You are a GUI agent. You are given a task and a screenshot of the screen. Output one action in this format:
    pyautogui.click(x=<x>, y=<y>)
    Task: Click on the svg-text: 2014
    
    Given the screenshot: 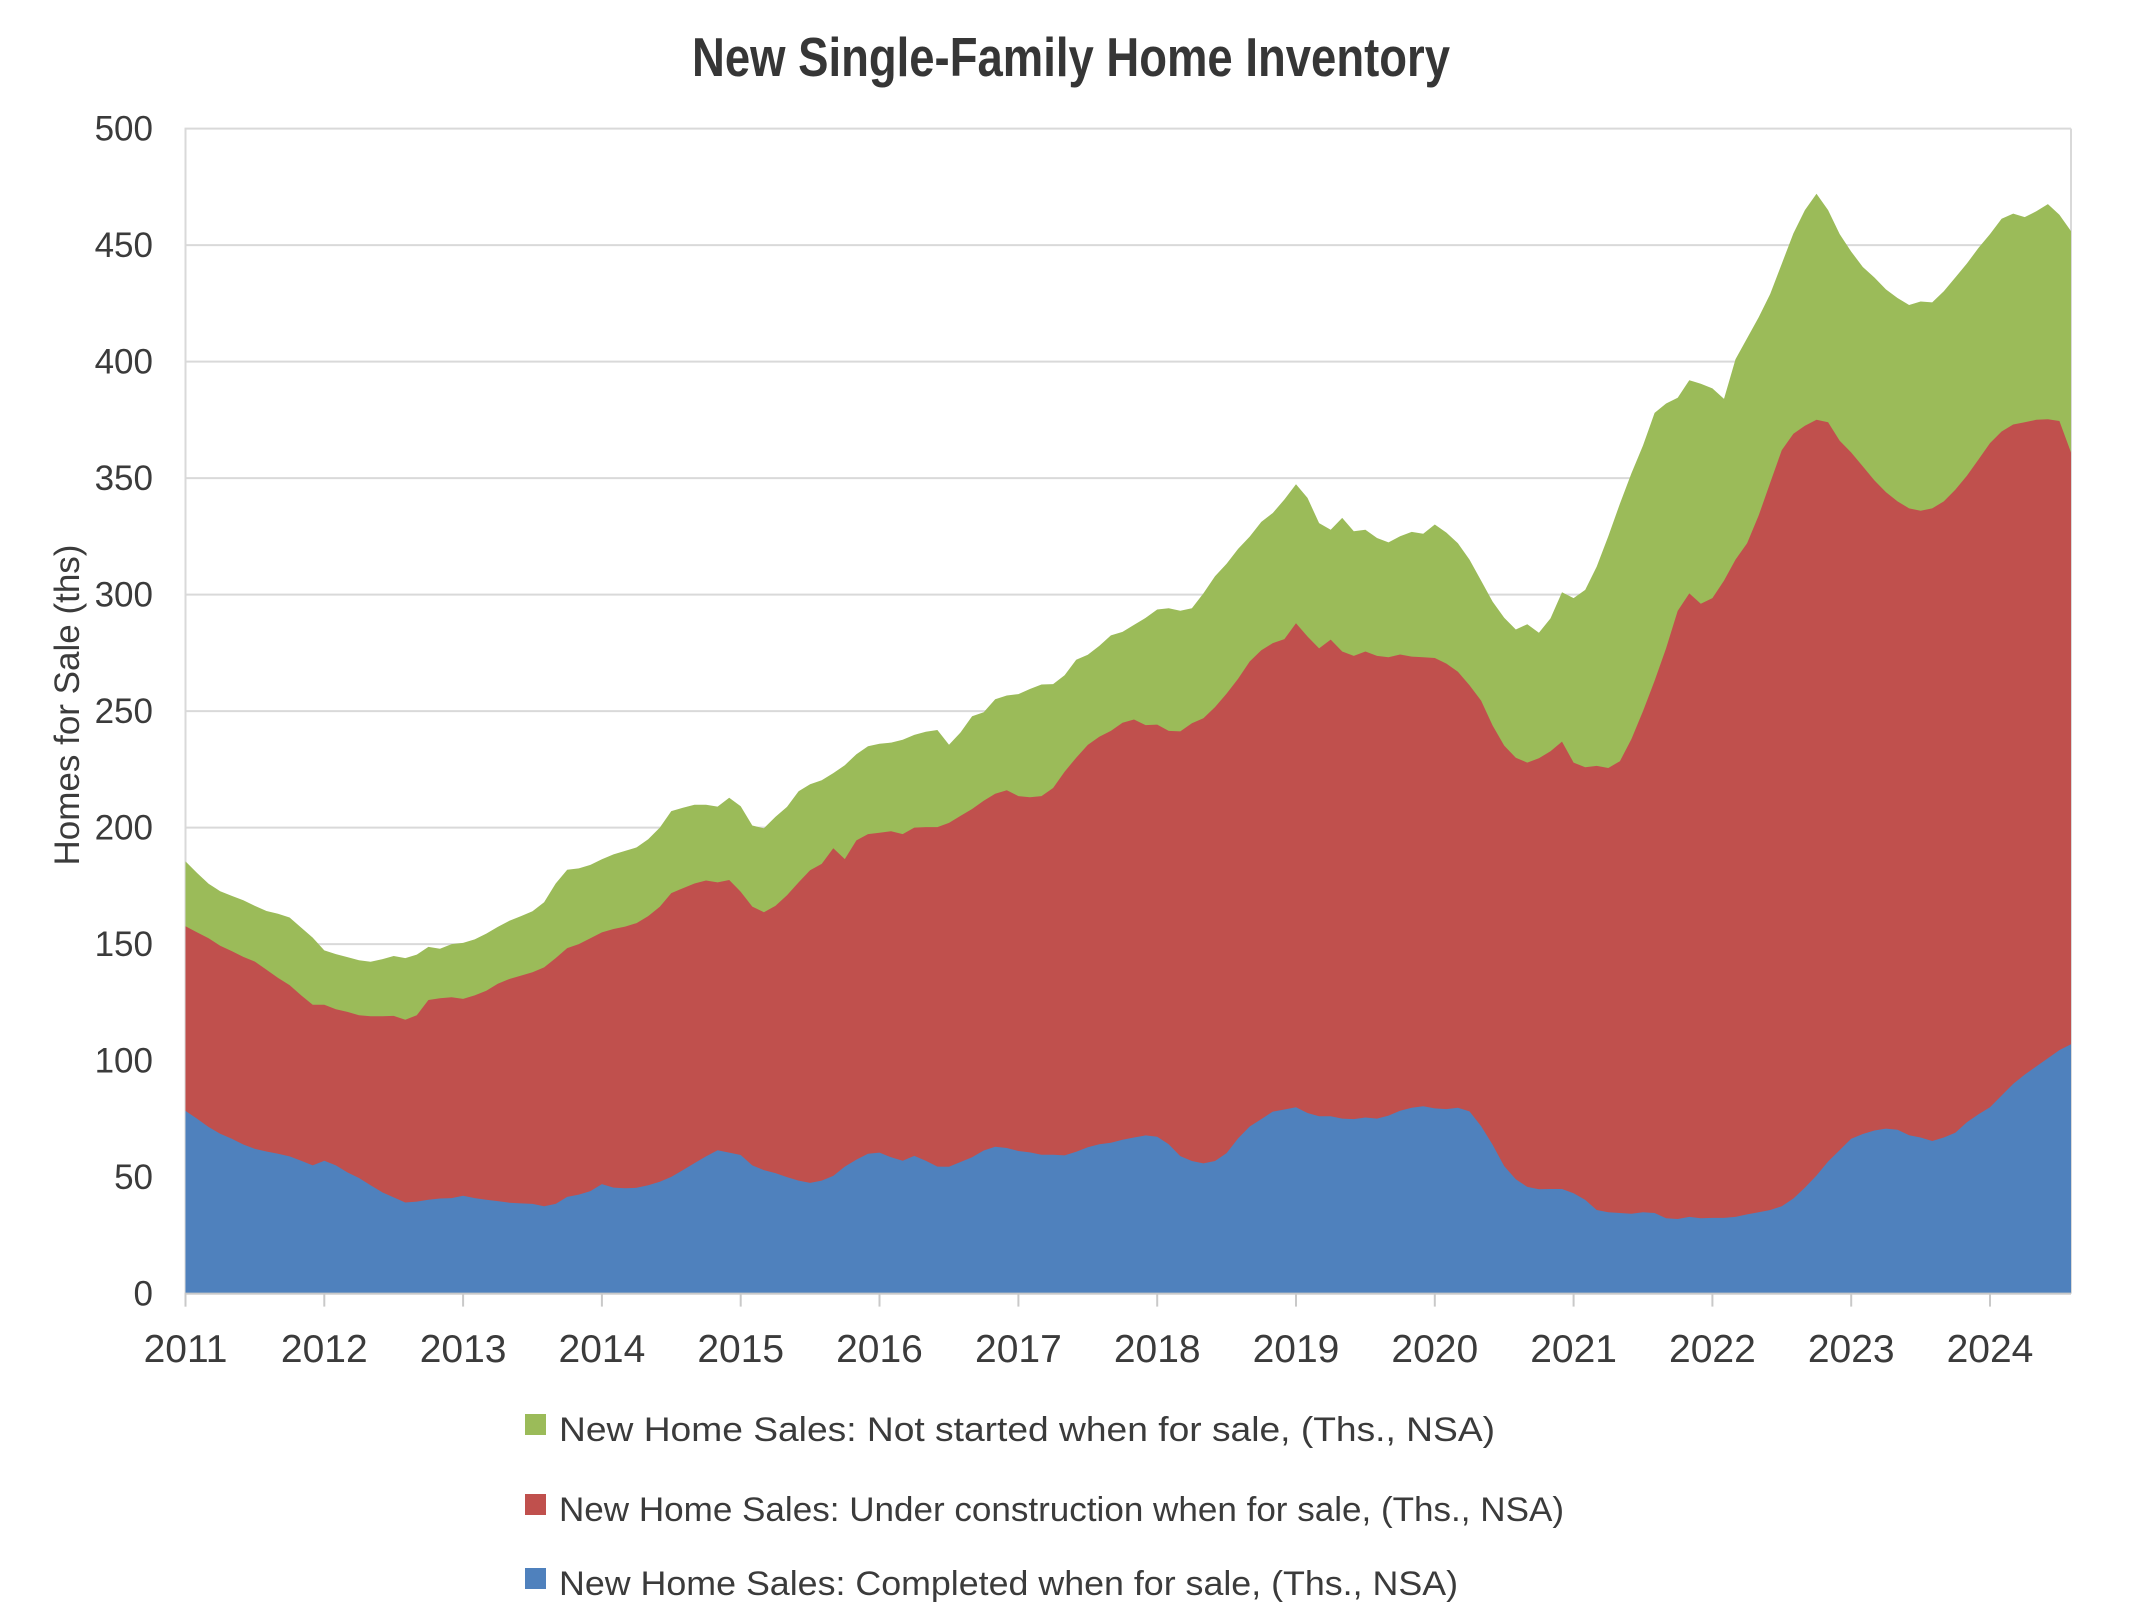 What is the action you would take?
    pyautogui.click(x=602, y=1349)
    